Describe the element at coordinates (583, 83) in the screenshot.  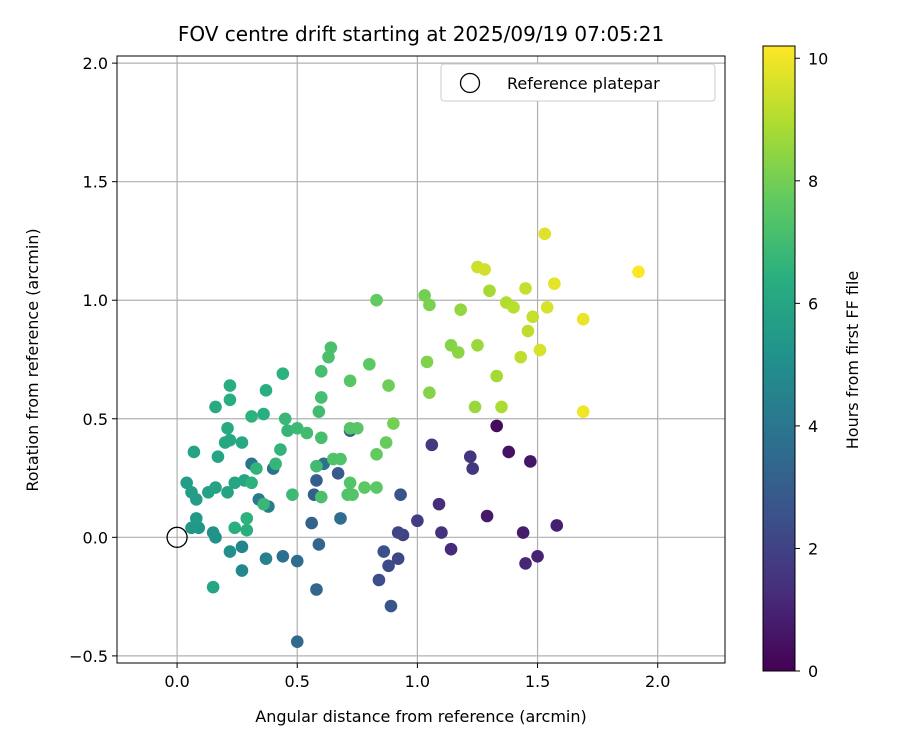
I see `legend-label-reference: Reference platepar` at that location.